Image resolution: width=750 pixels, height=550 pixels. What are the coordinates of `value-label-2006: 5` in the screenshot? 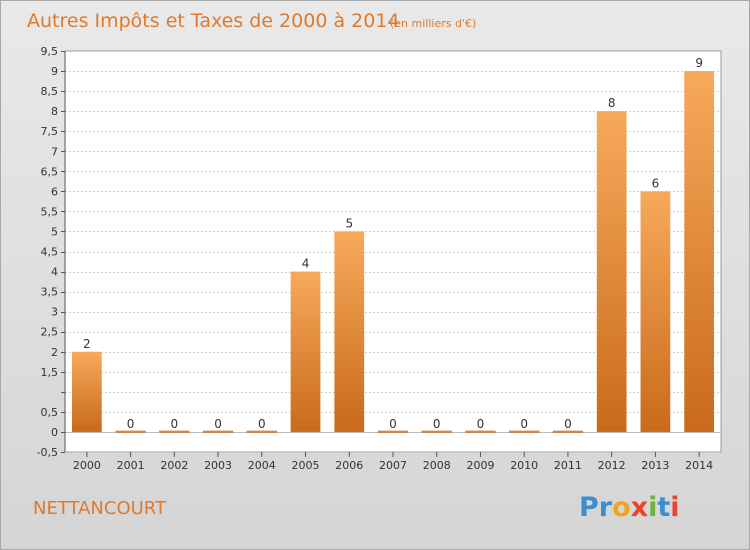 It's located at (349, 223).